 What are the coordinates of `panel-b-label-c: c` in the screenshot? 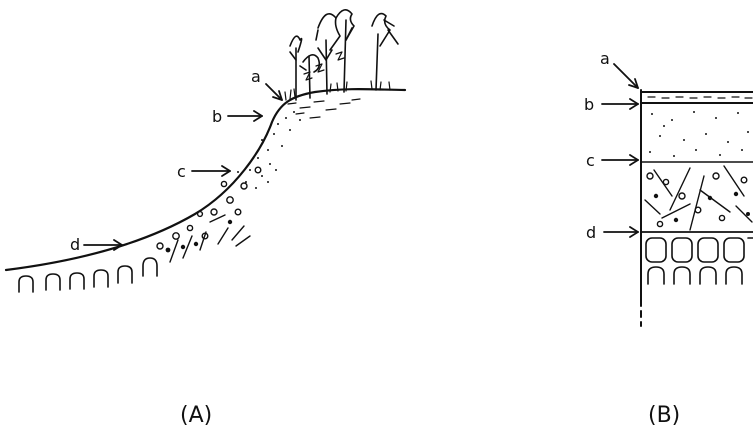 It's located at (590, 160).